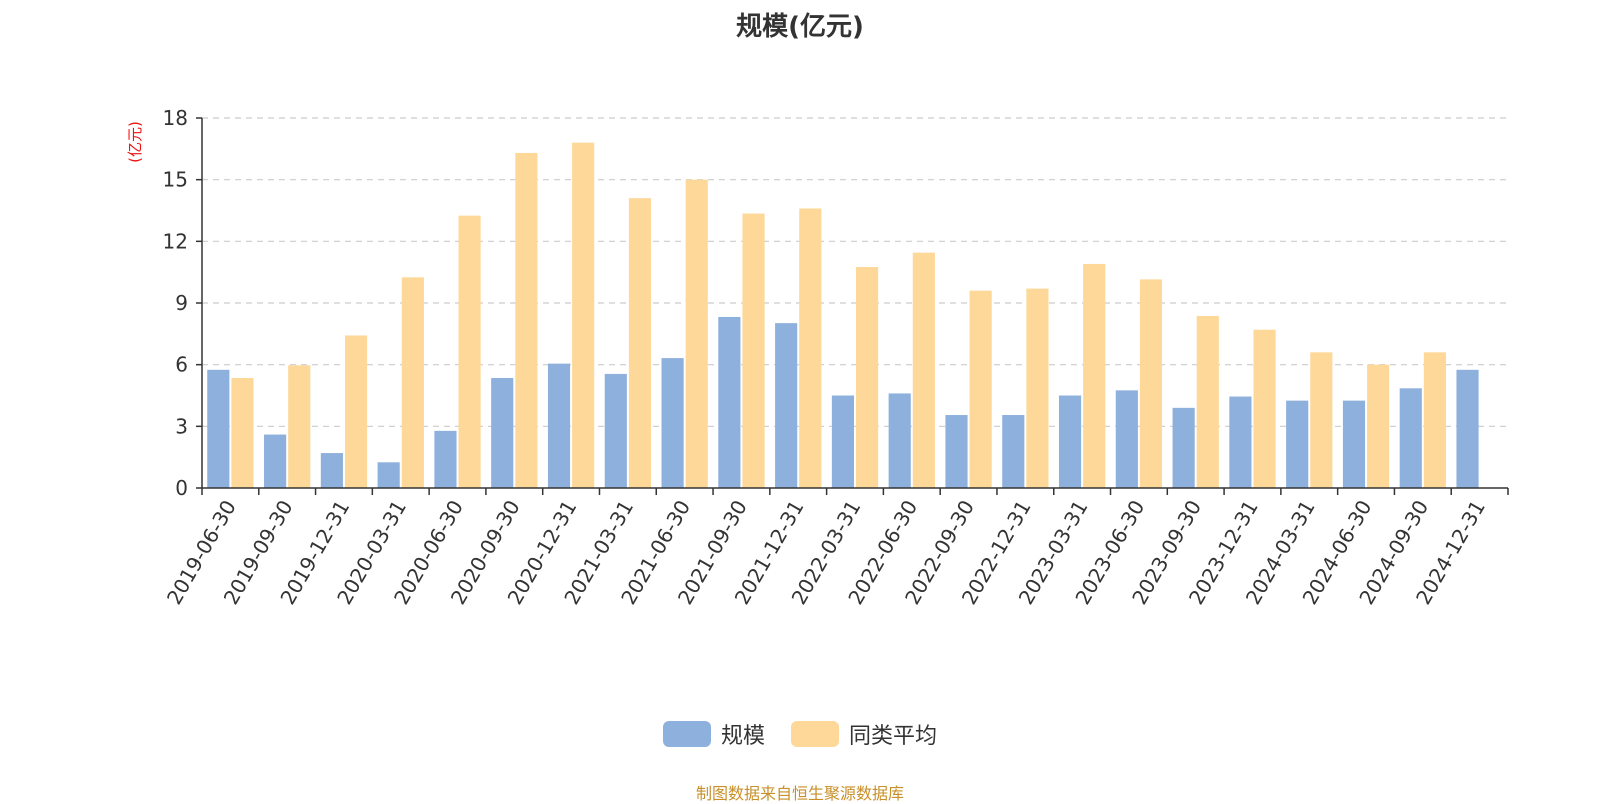 Image resolution: width=1600 pixels, height=804 pixels. Describe the element at coordinates (175, 241) in the screenshot. I see `y-tick-label: 12` at that location.